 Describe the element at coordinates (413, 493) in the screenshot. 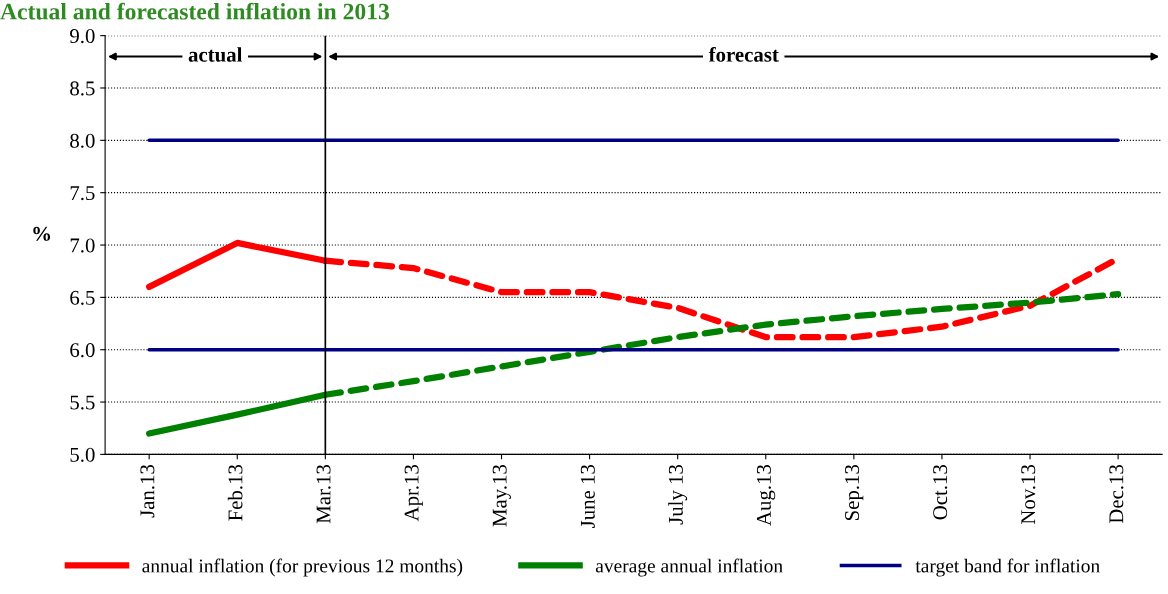

I see `x-tick-label: Apr.13` at that location.